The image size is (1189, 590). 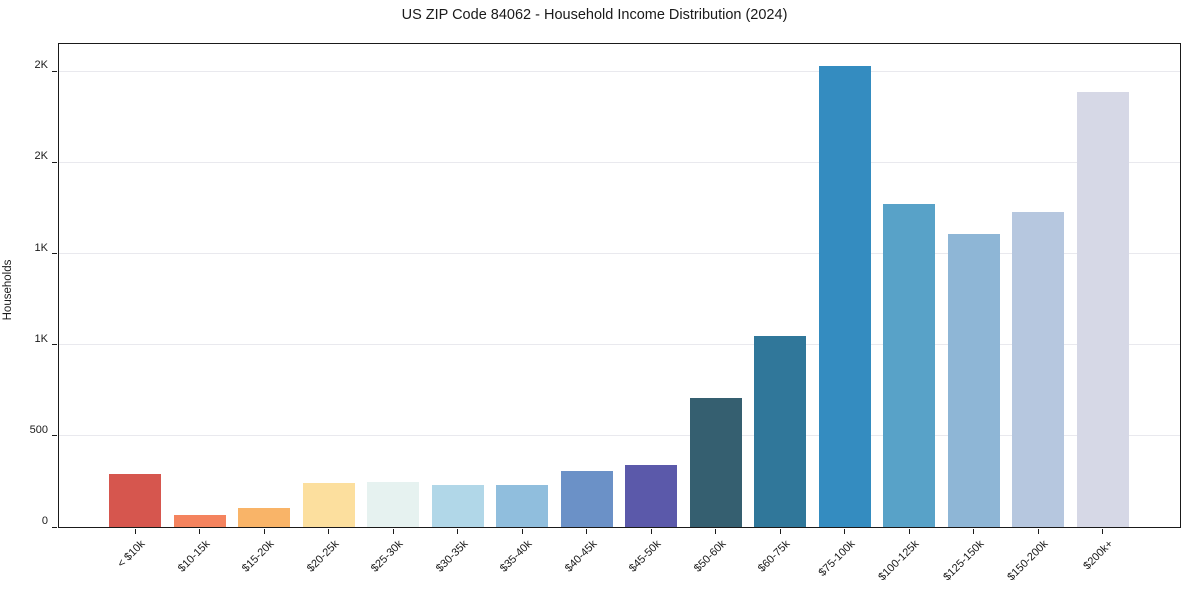 What do you see at coordinates (516, 556) in the screenshot?
I see `x-tick-label: $35-40k` at bounding box center [516, 556].